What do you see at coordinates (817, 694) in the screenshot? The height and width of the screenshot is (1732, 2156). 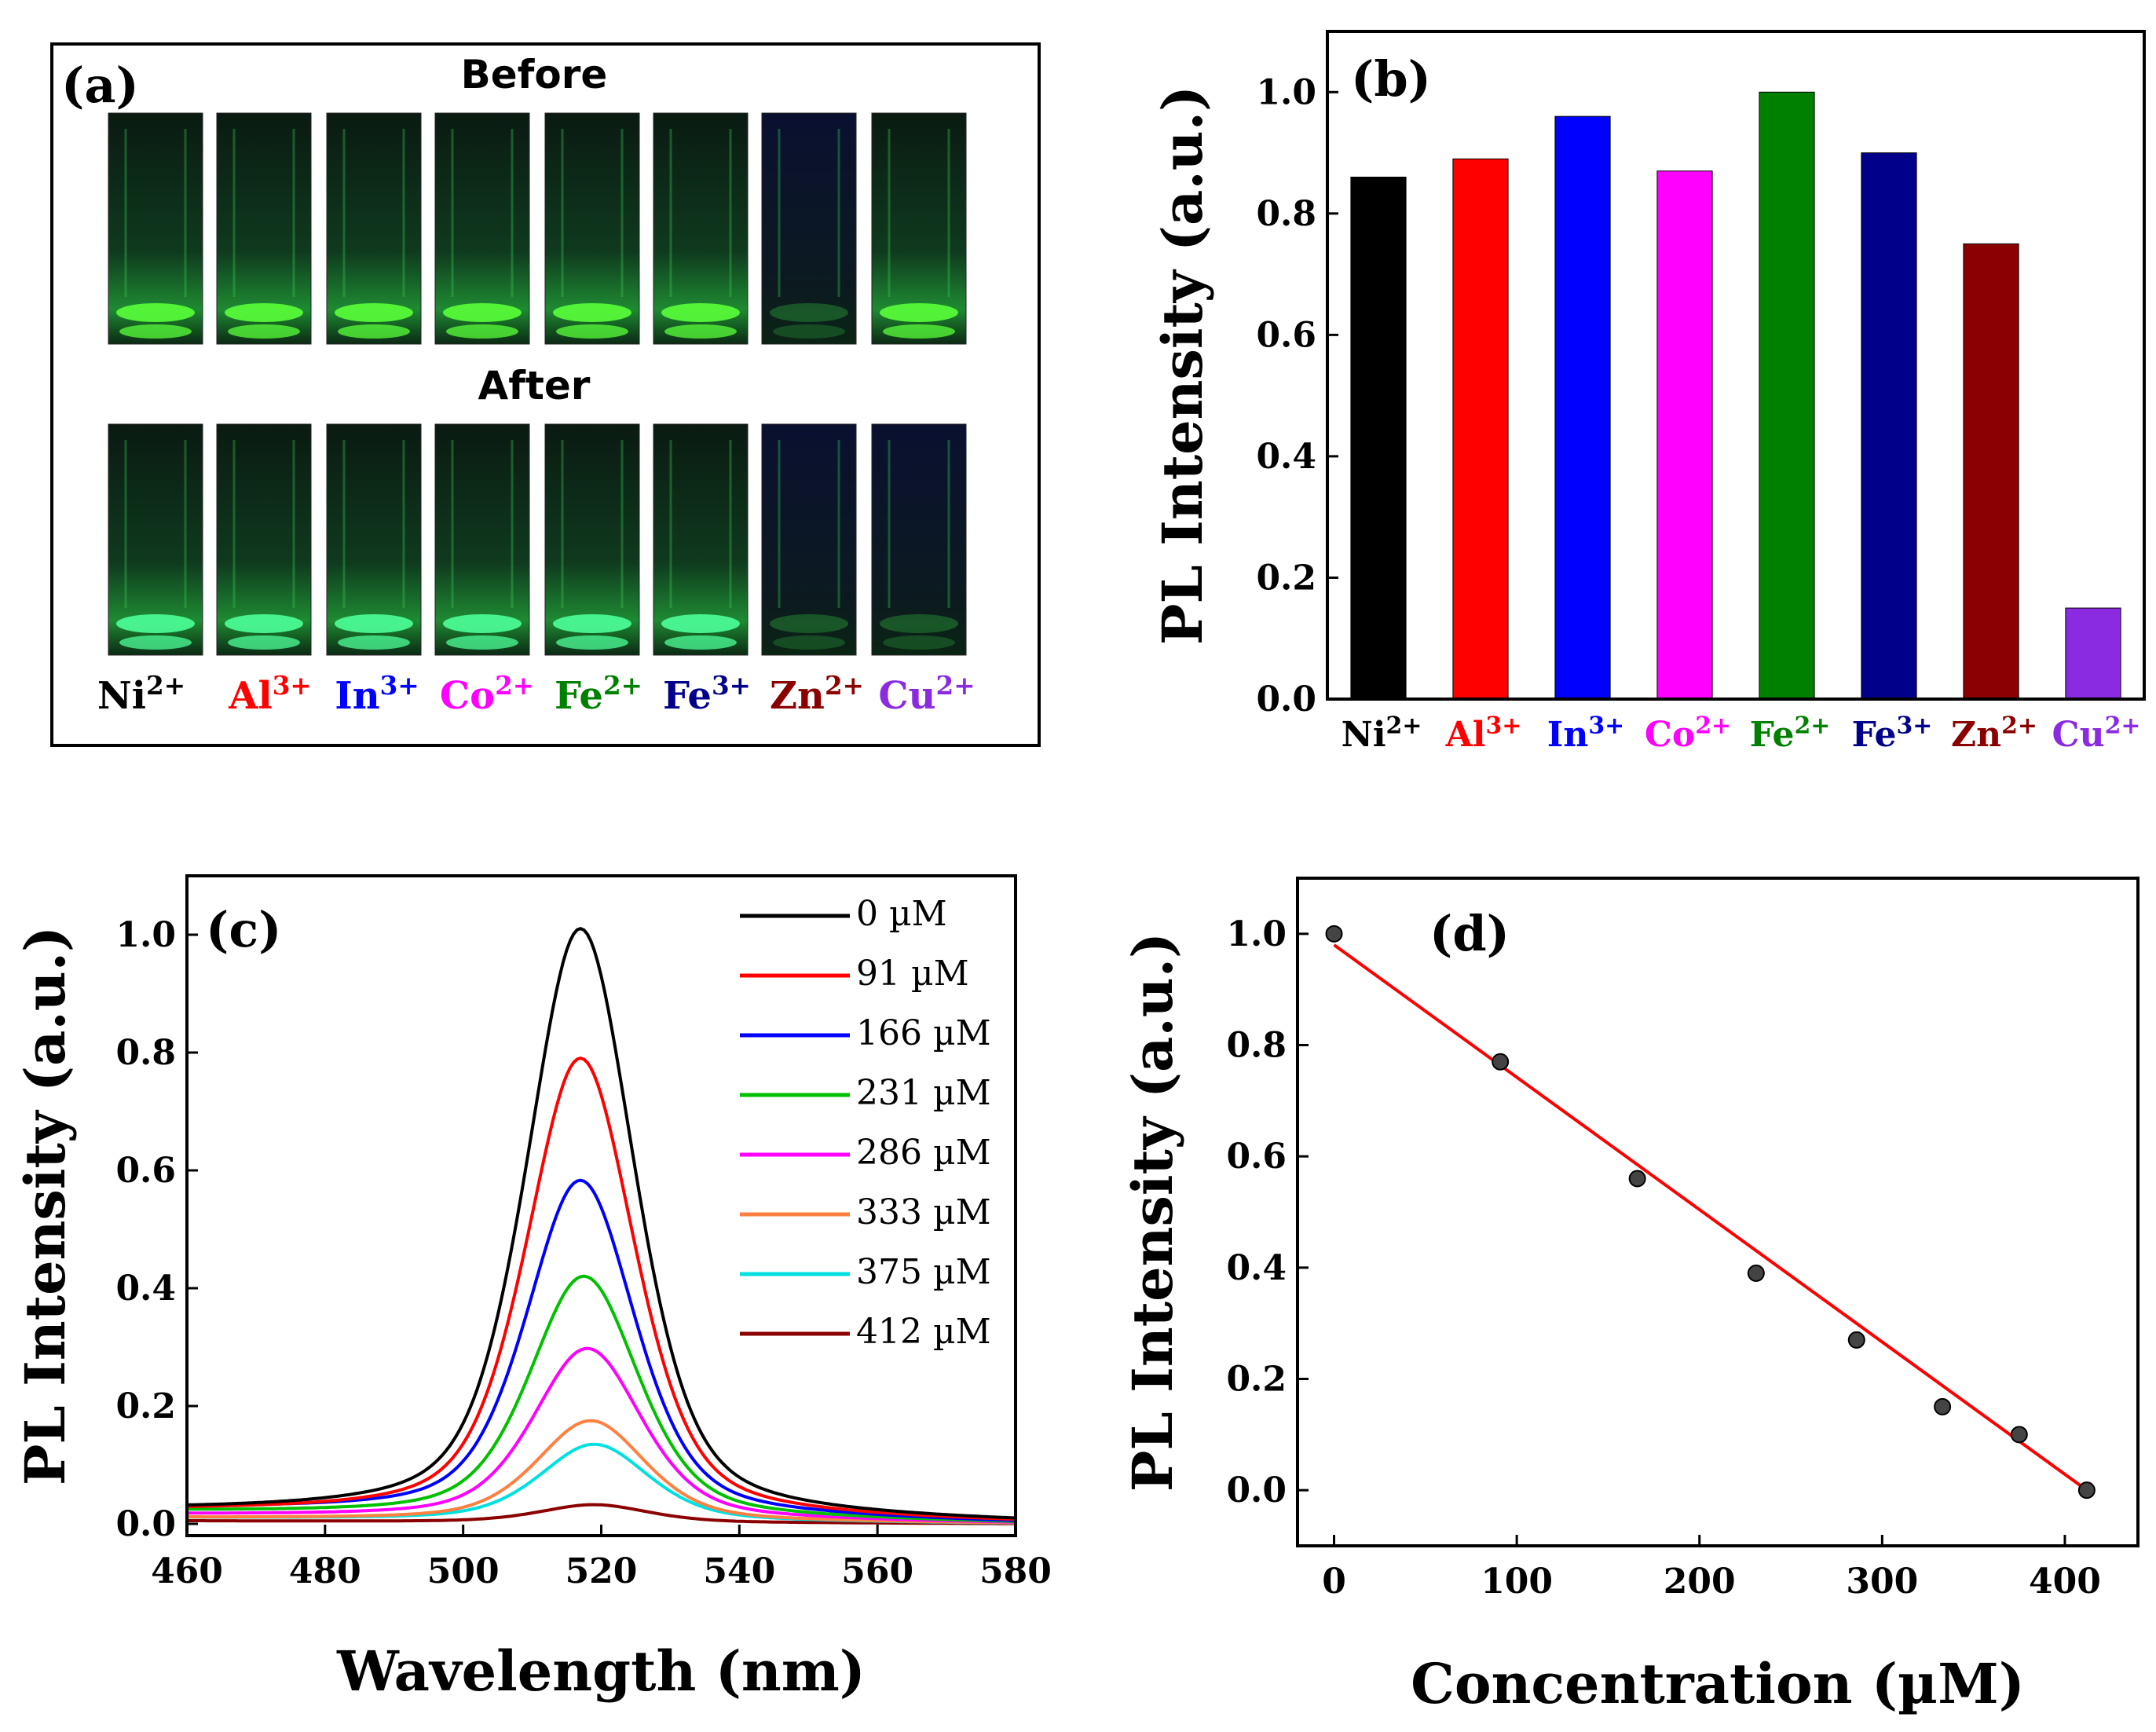 I see `panel-a-ion-label-7: Zn2+` at bounding box center [817, 694].